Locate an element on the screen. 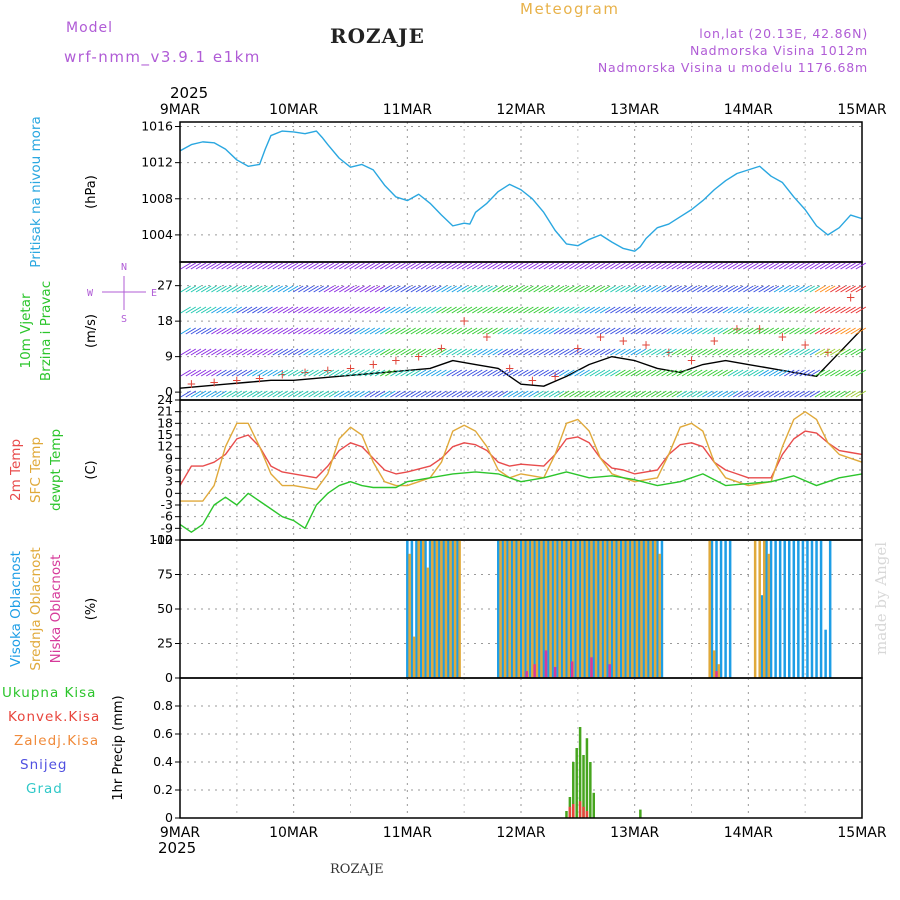  bar-niska-oblacnost is located at coordinates (555, 672).